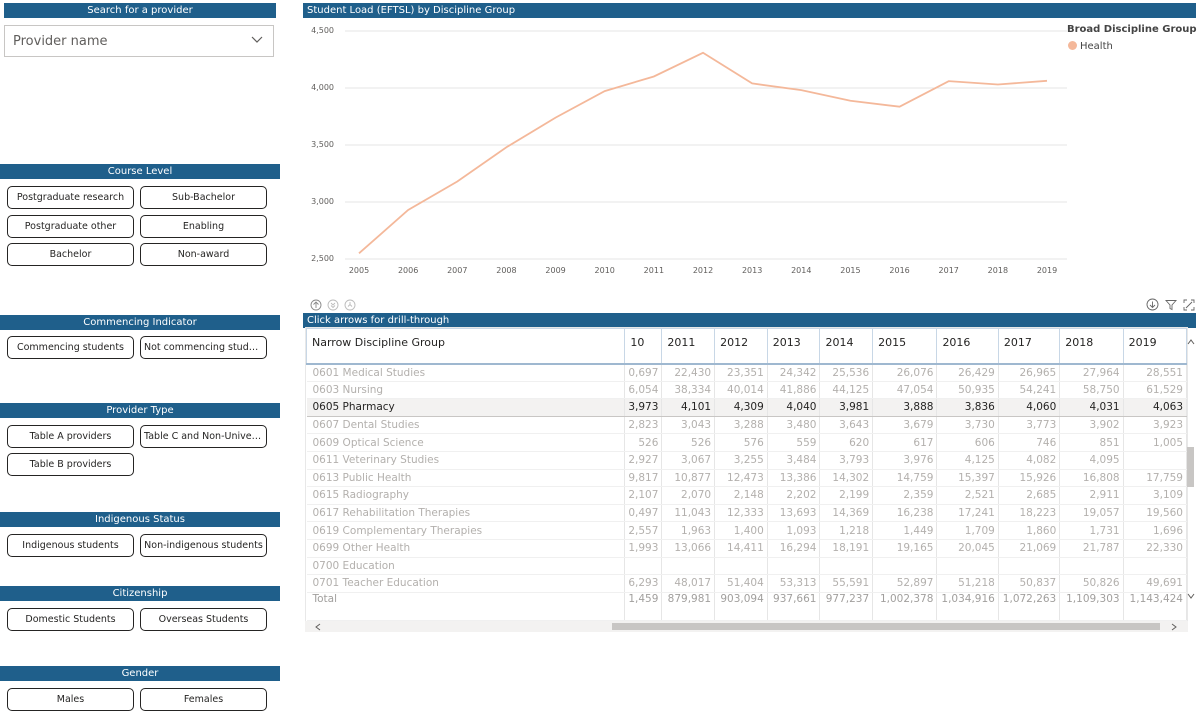 The width and height of the screenshot is (1200, 713). What do you see at coordinates (70, 464) in the screenshot?
I see `table-b-button: Table B providers` at bounding box center [70, 464].